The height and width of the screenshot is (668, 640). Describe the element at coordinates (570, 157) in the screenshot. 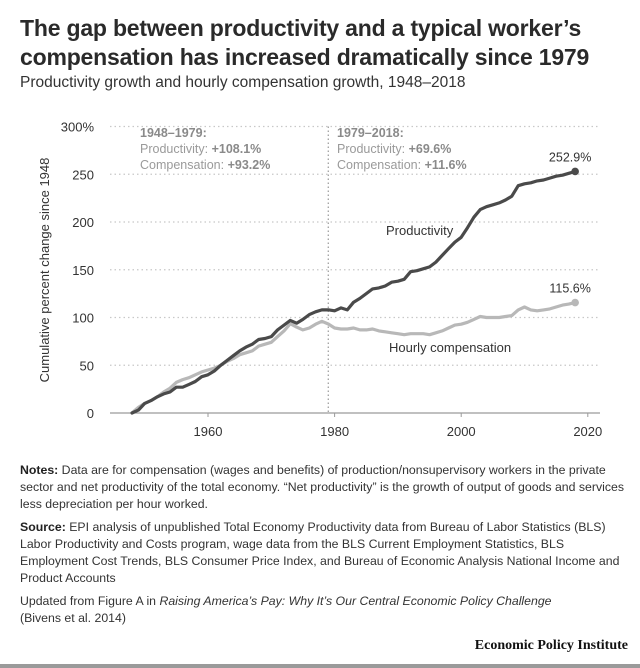

I see `end-label-productivity: 252.9%` at that location.